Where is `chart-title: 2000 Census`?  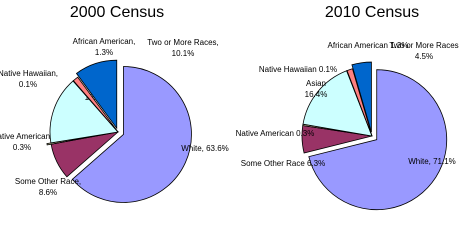 chart-title: 2000 Census is located at coordinates (117, 12).